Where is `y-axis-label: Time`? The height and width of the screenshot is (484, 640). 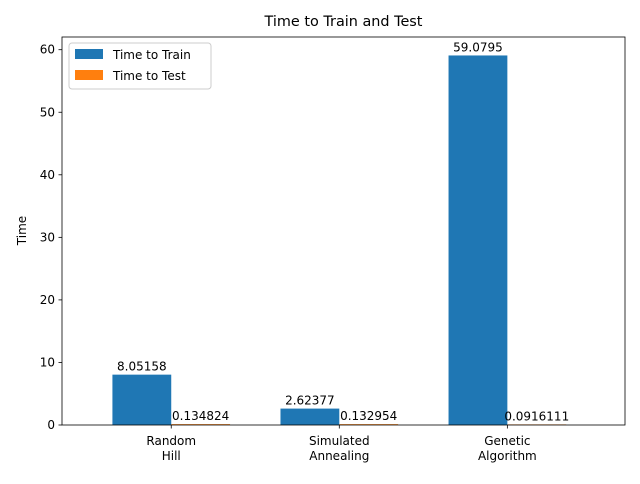
y-axis-label: Time is located at coordinates (22, 231).